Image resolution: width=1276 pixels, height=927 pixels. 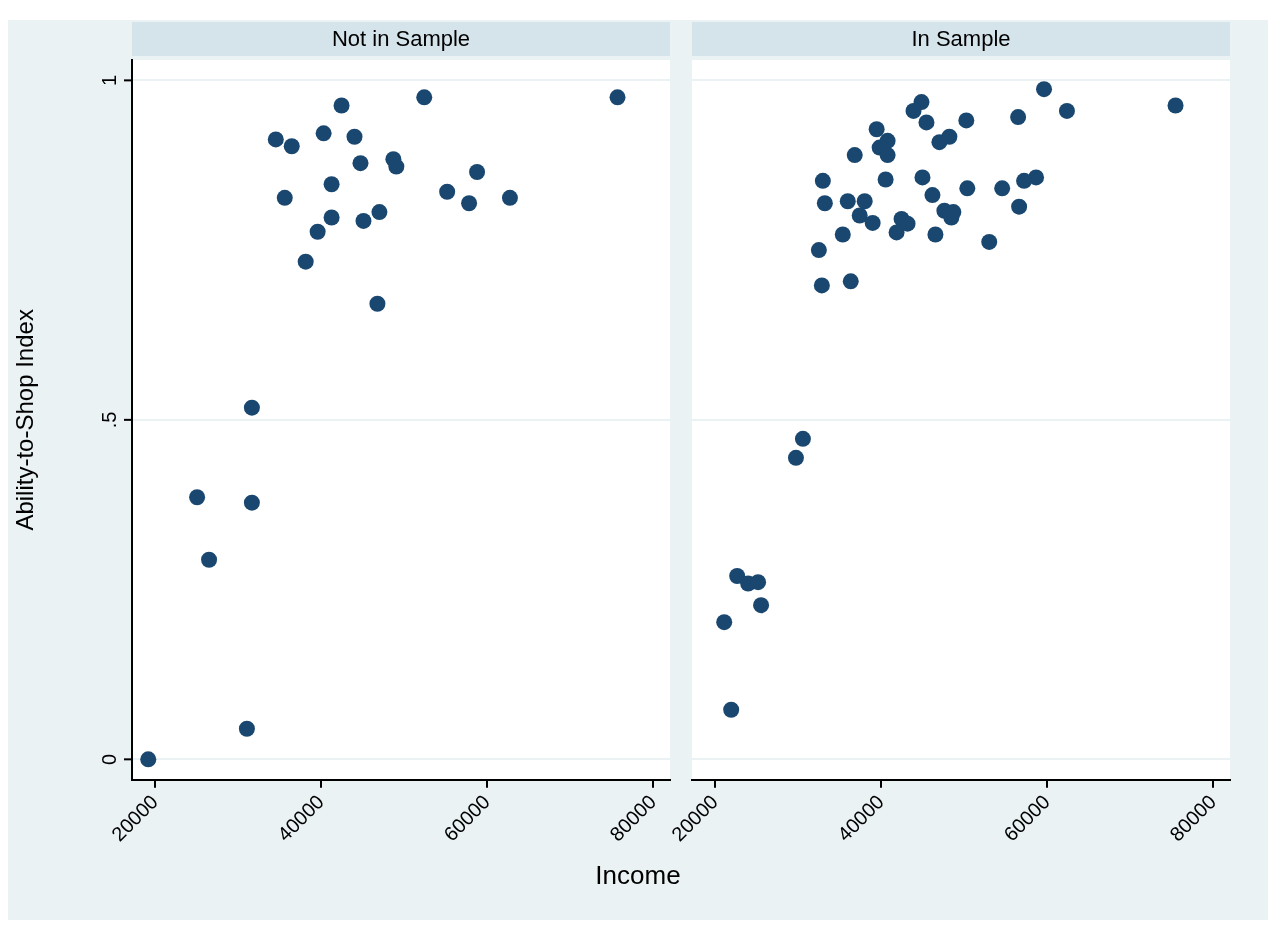 What do you see at coordinates (638, 875) in the screenshot?
I see `x-axis-title: Income` at bounding box center [638, 875].